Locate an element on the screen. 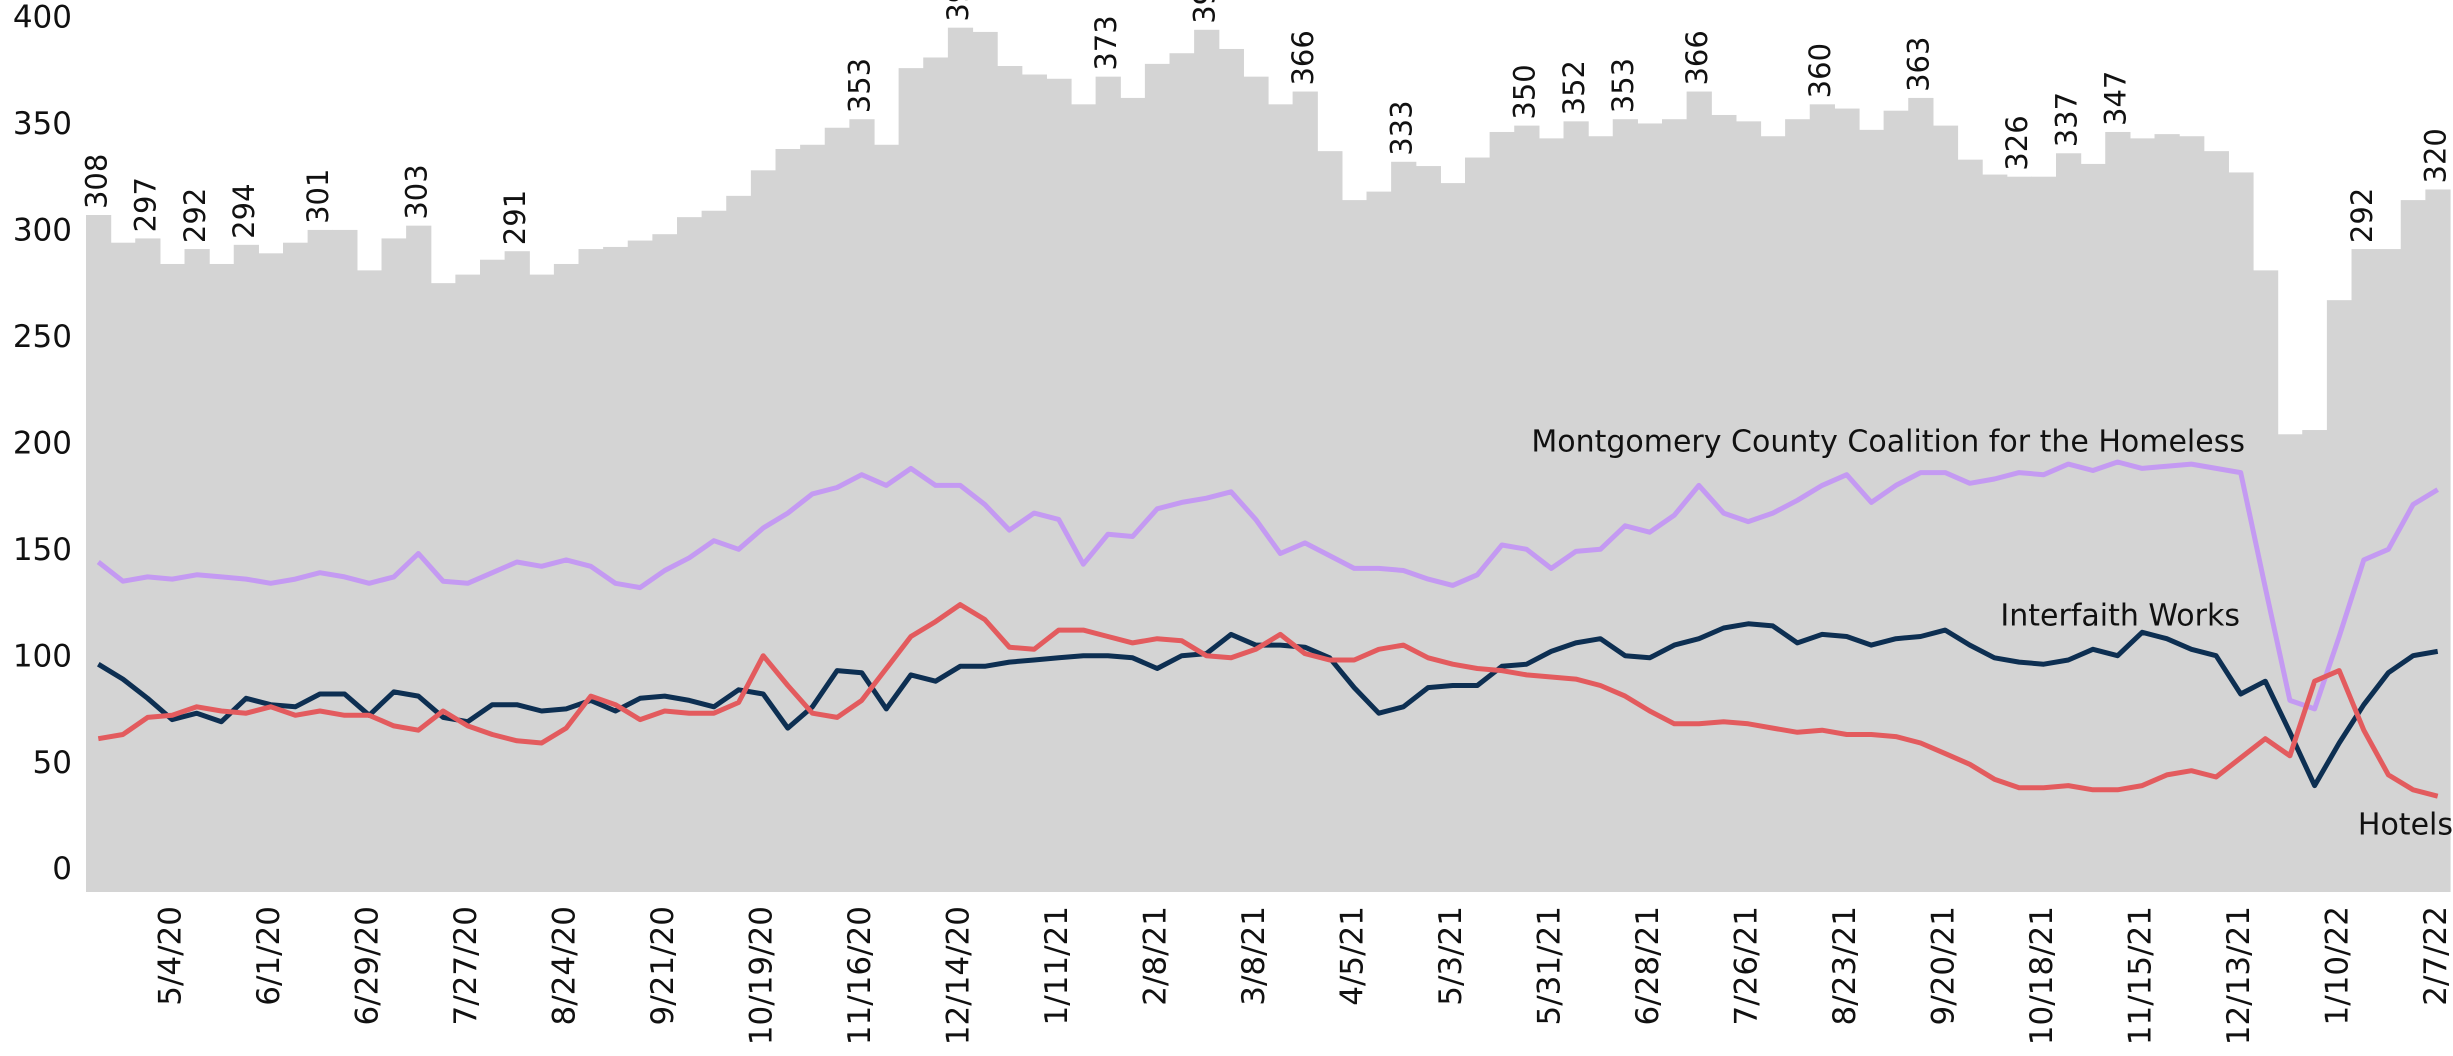 The width and height of the screenshot is (2453, 1056). y-tick-label: 300 is located at coordinates (42, 231).